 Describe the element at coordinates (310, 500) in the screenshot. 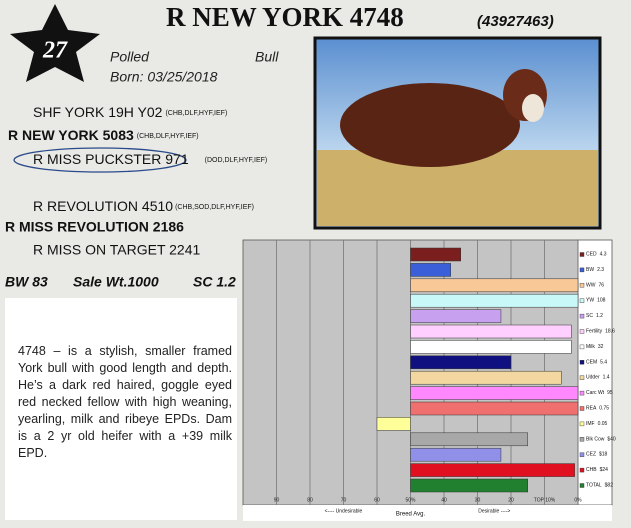

I see `x-tick-label: 80` at that location.